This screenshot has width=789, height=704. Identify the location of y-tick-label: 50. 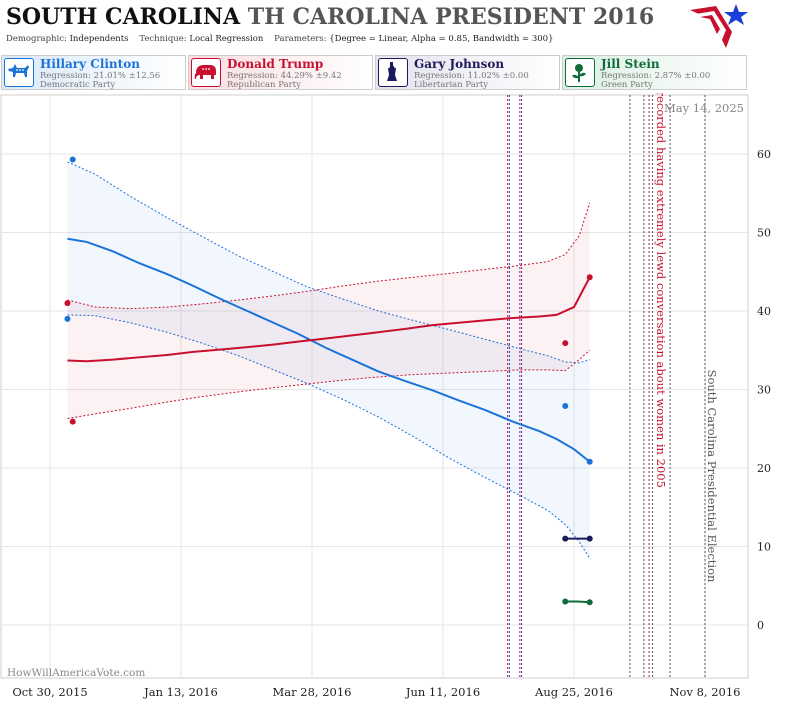
(764, 233).